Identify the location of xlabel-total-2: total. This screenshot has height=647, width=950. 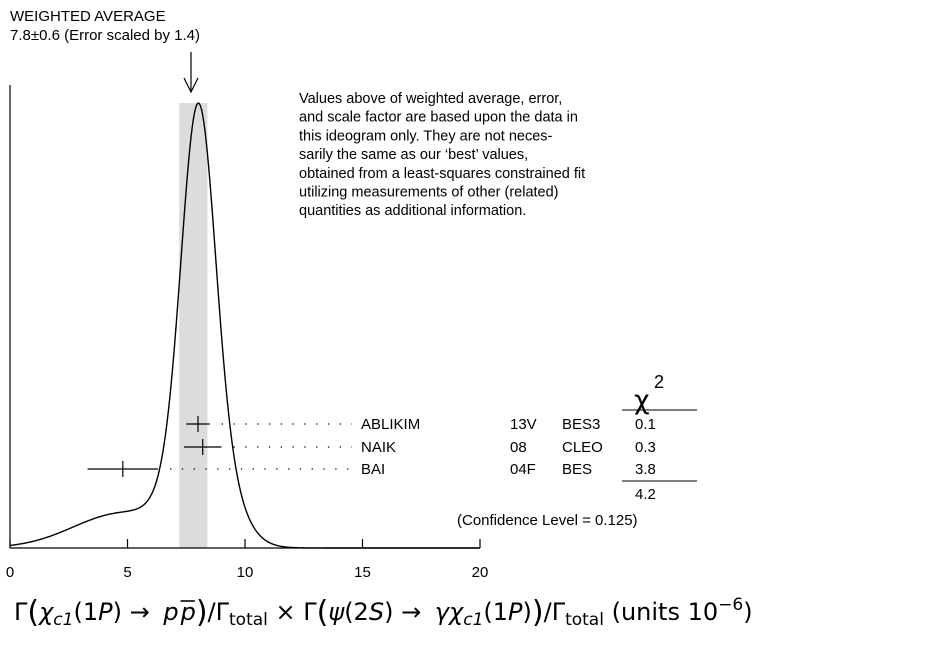
(584, 620).